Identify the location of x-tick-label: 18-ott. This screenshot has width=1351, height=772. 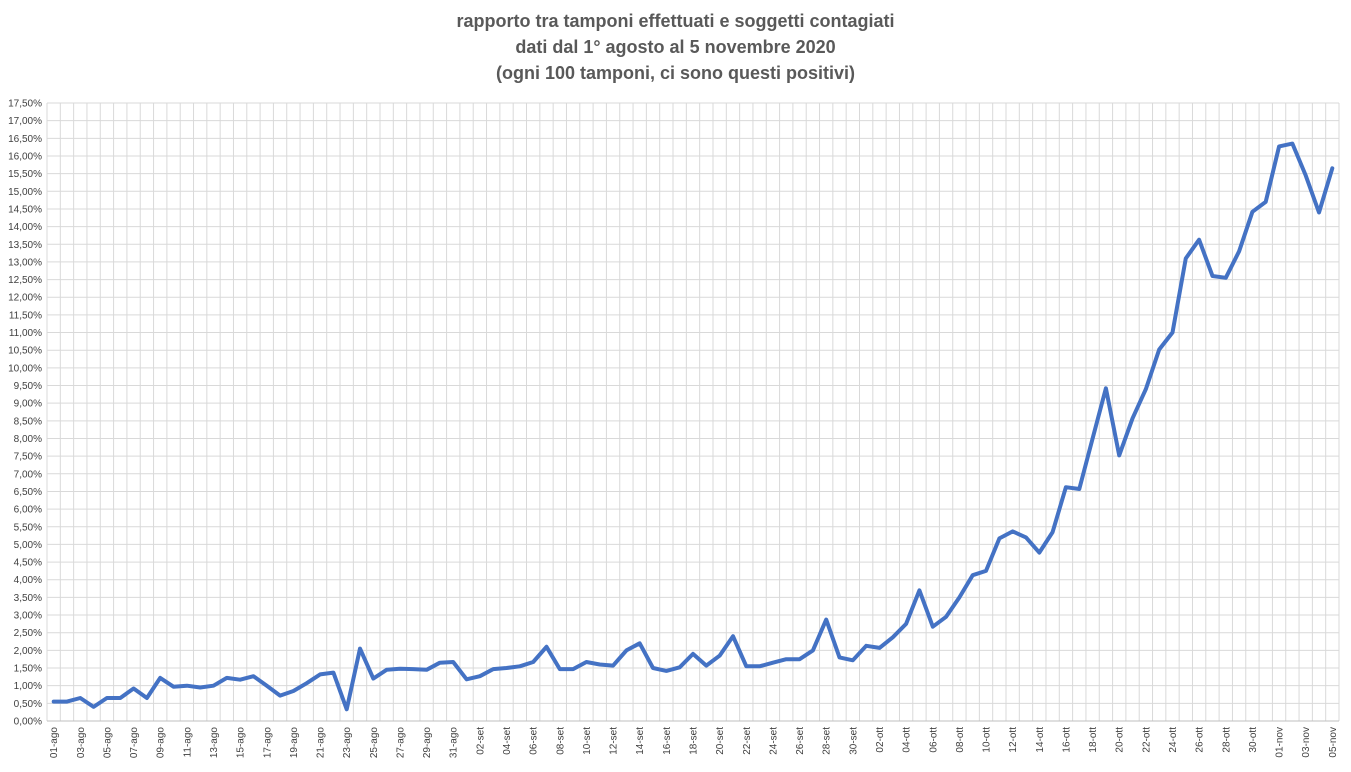
(1093, 740).